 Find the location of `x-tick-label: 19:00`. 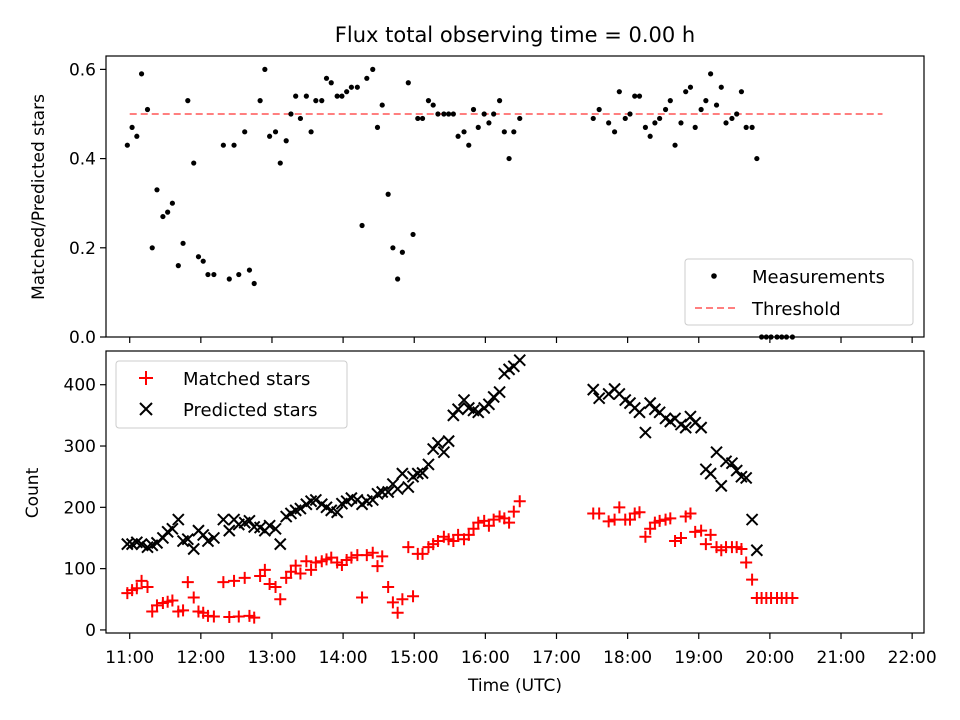

x-tick-label: 19:00 is located at coordinates (698, 658).